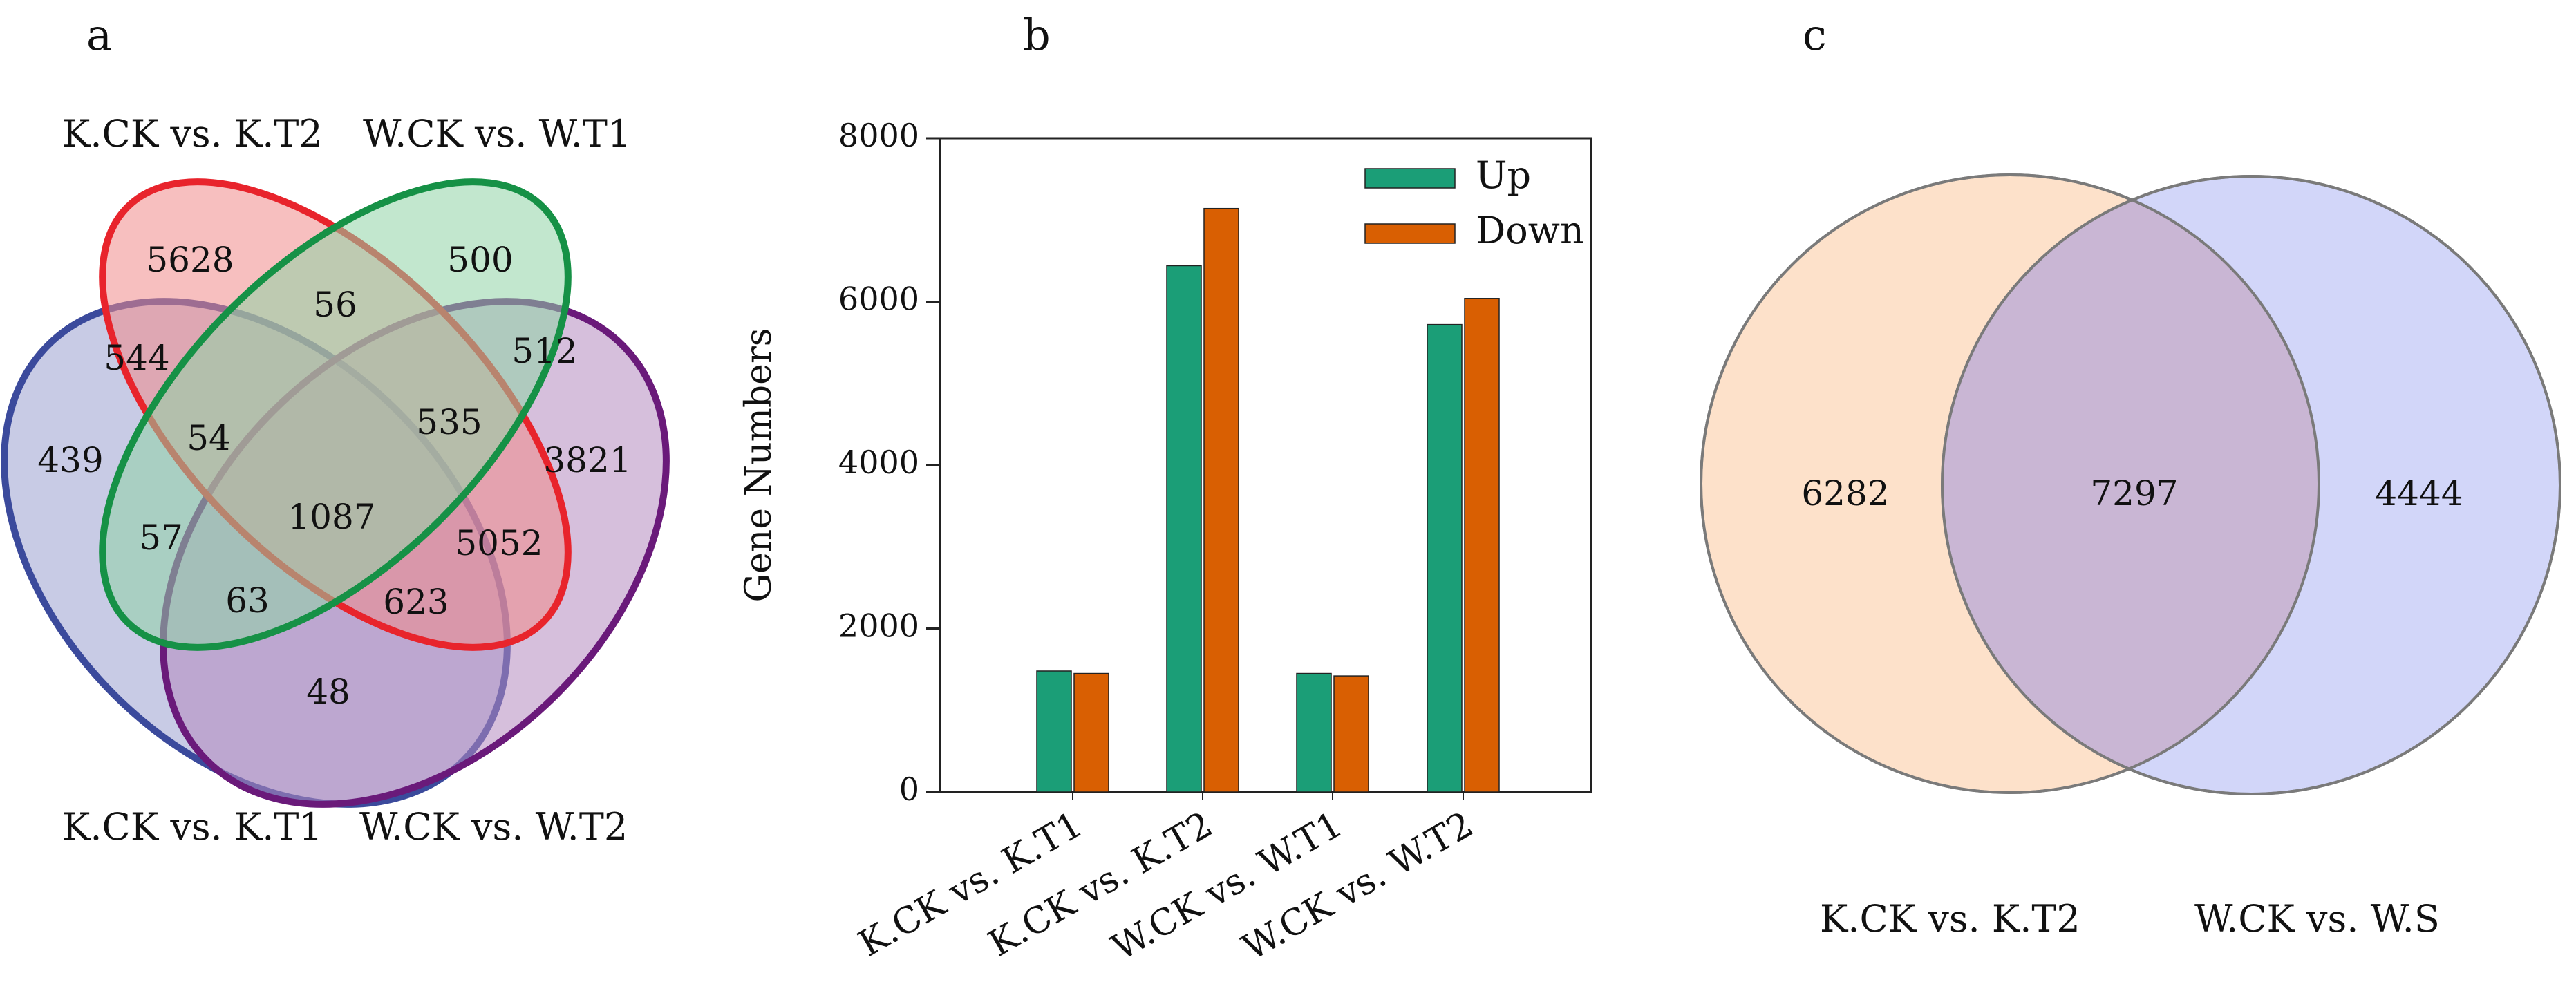 This screenshot has height=982, width=2576. I want to click on venn-c-label-right: W.CK vs. W.S, so click(2317, 919).